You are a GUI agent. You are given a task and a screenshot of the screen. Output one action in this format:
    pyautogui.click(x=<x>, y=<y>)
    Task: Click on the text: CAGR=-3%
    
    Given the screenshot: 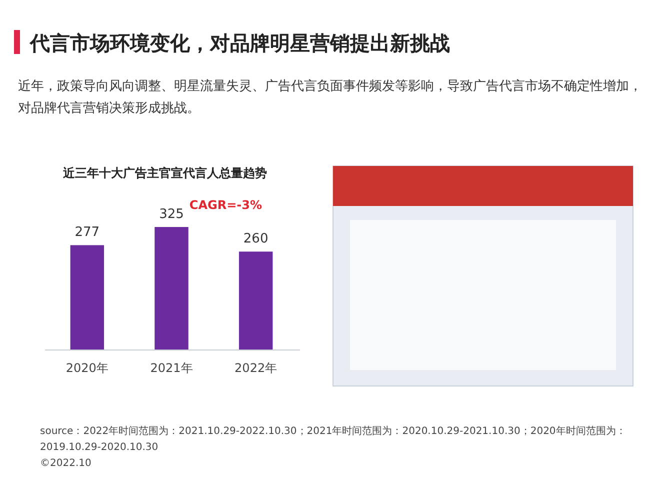 What is the action you would take?
    pyautogui.click(x=225, y=205)
    